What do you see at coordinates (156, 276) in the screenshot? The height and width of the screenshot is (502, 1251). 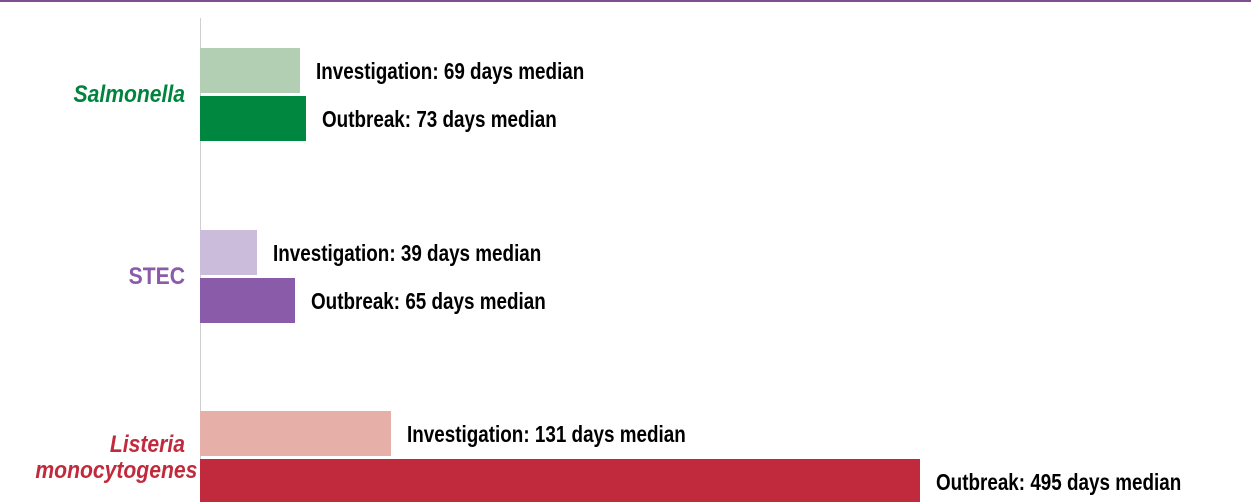 I see `category-label: STEC` at bounding box center [156, 276].